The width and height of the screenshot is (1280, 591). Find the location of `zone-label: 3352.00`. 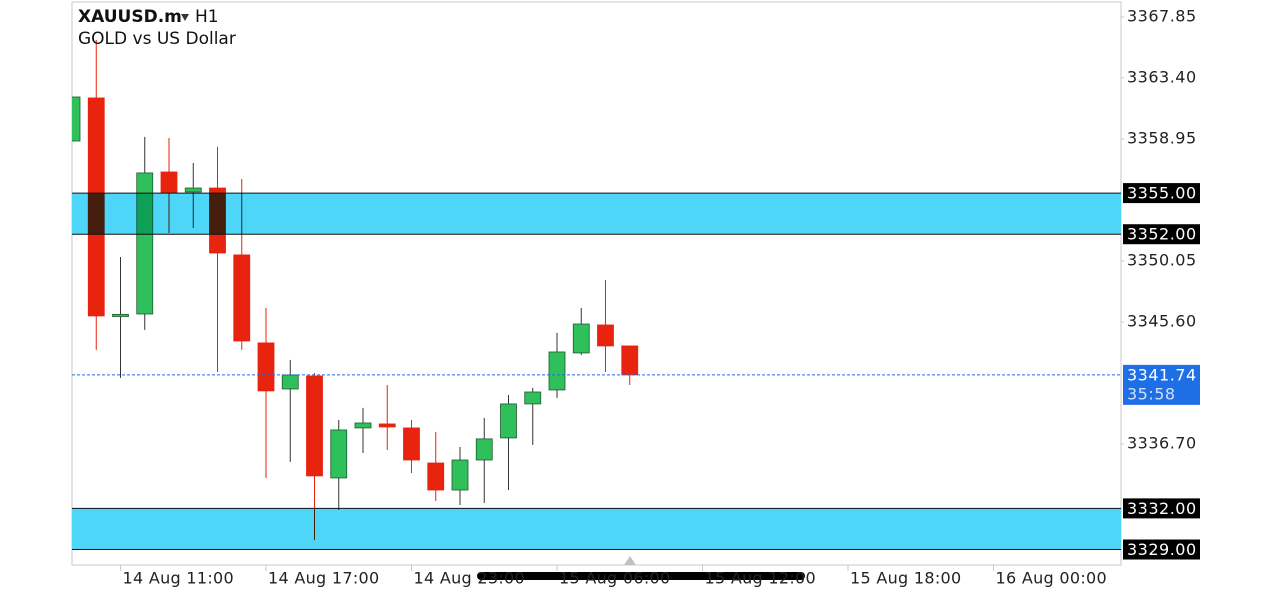

zone-label: 3352.00 is located at coordinates (1162, 234).